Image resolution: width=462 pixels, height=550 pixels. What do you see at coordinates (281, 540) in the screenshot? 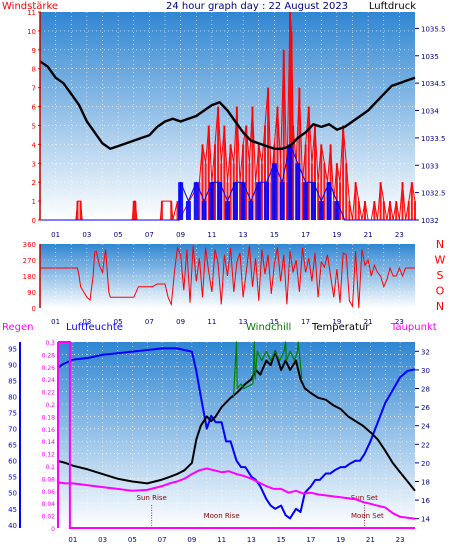
I see `x-tick-label: 15` at bounding box center [281, 540].